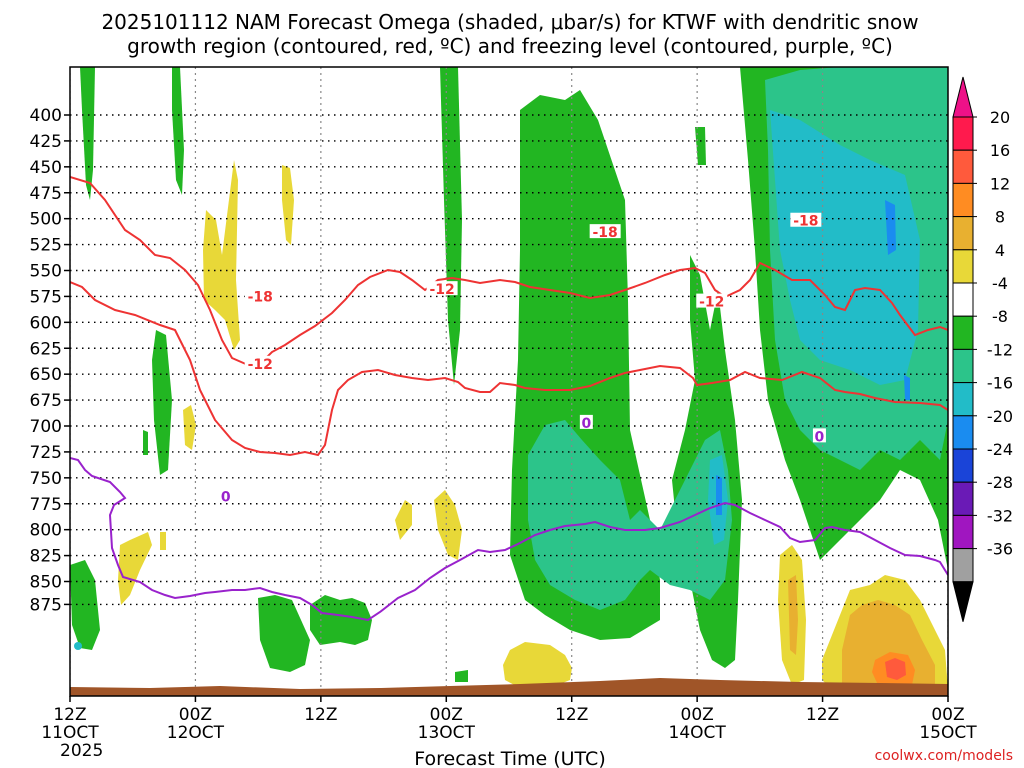 The width and height of the screenshot is (1024, 768). What do you see at coordinates (630, 515) in the screenshot?
I see `omega-area-teal` at bounding box center [630, 515].